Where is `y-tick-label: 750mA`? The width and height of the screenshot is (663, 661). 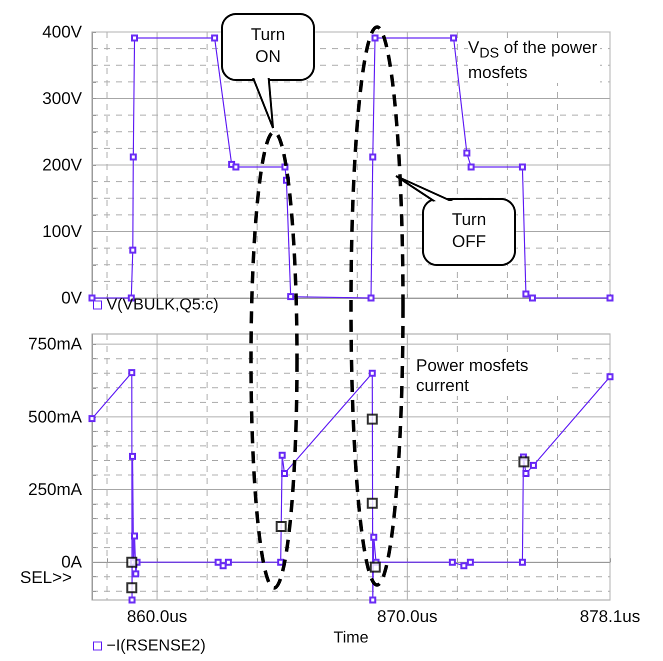
y-tick-label: 750mA is located at coordinates (55, 344).